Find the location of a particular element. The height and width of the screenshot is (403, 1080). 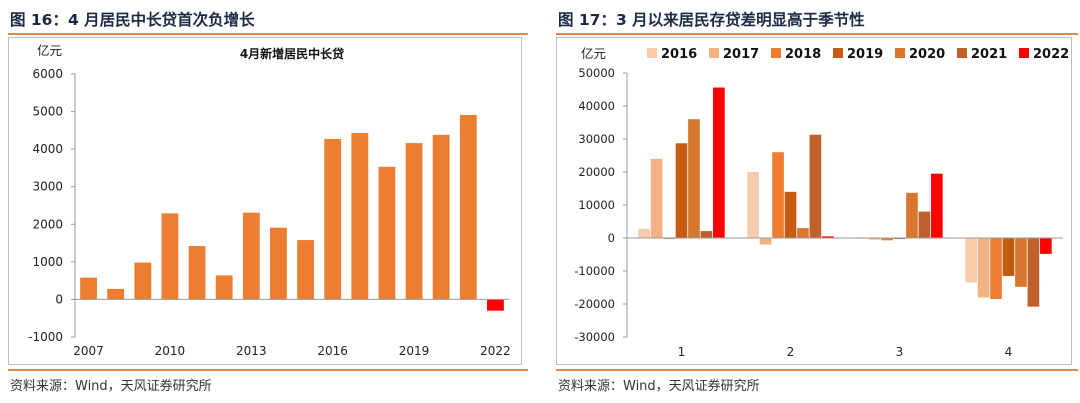

right-source-note: 资料来源：Wind，天风证券研究所 is located at coordinates (659, 386).